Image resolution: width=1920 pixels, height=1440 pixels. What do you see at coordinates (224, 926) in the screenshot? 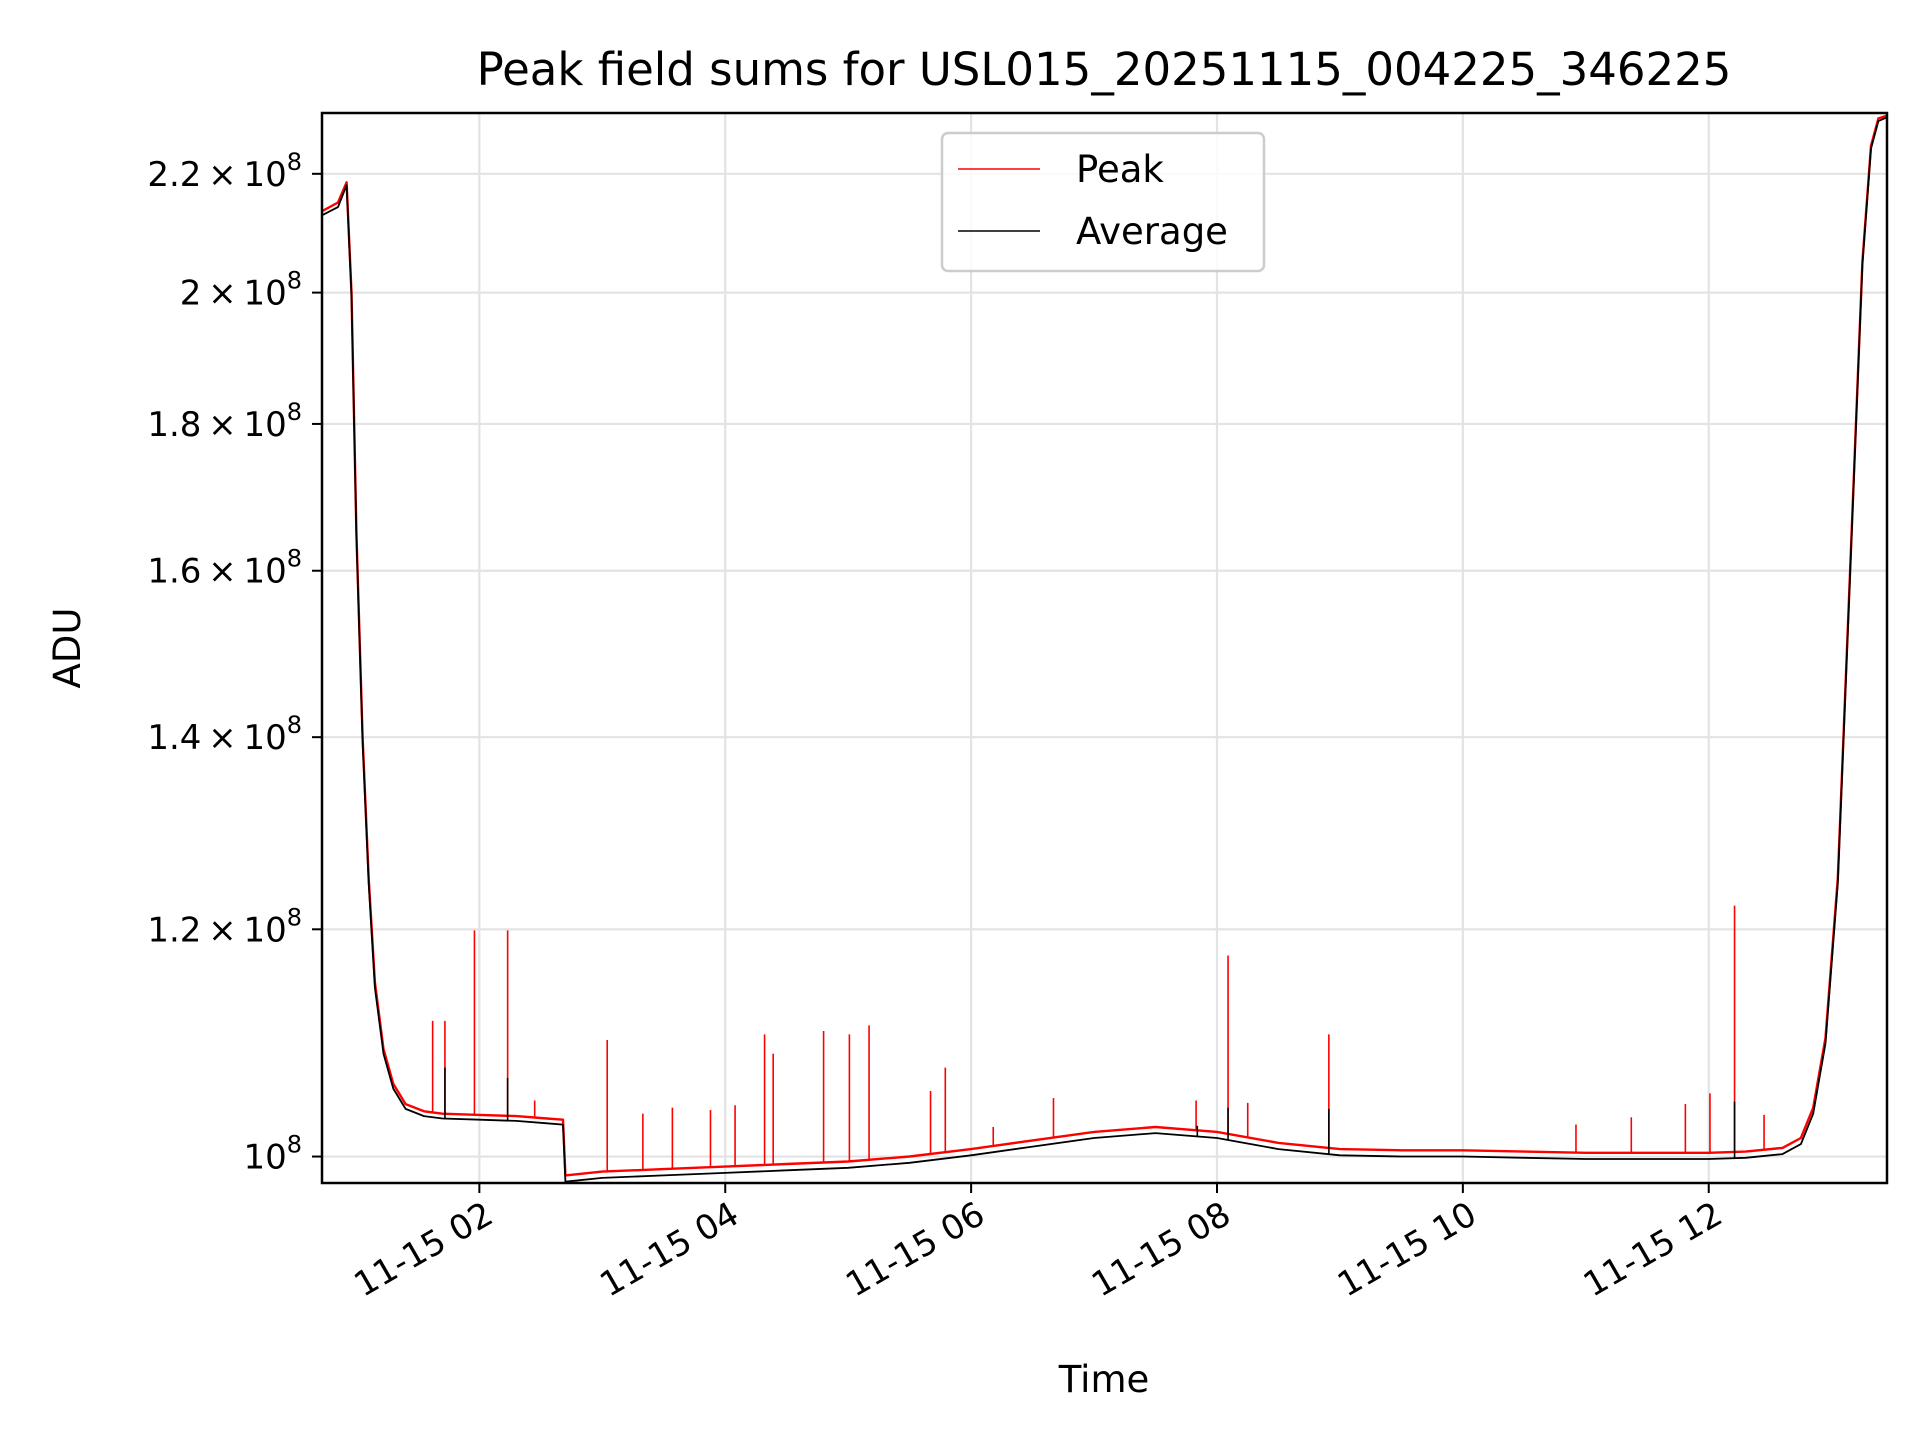
I see `y-tick-label: 1.2 × 10⁸` at bounding box center [224, 926].